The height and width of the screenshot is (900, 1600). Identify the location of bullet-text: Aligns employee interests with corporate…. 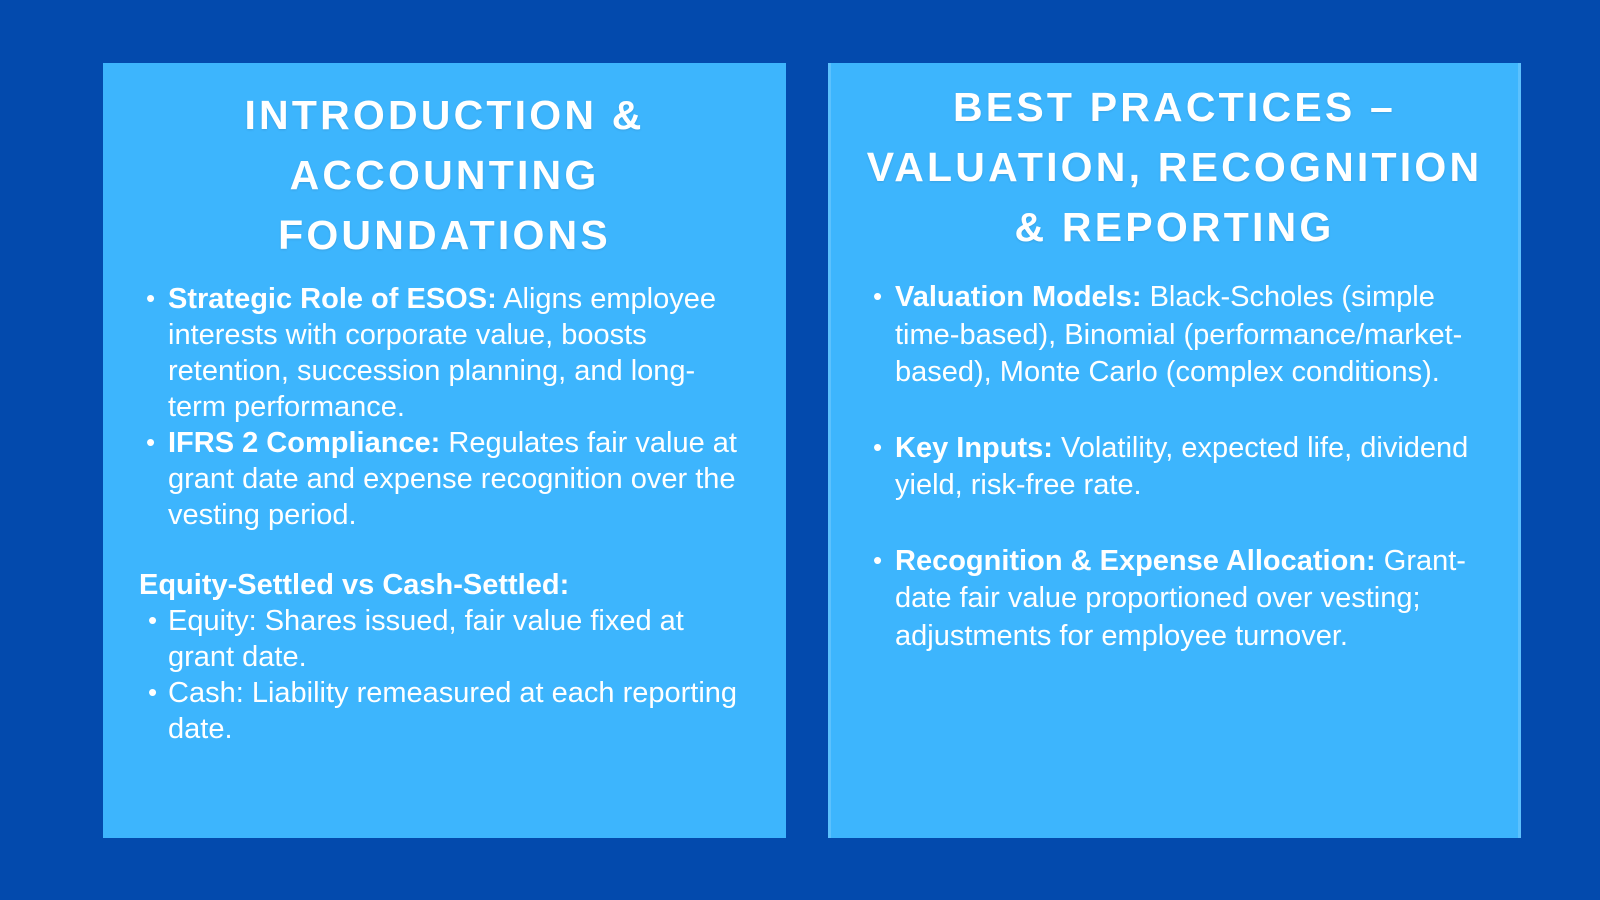
(442, 353).